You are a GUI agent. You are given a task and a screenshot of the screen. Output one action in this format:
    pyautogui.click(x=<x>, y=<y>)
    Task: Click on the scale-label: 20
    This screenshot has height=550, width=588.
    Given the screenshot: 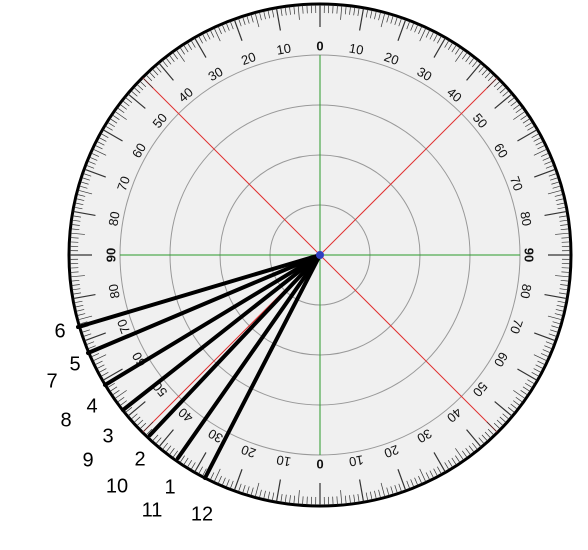 What is the action you would take?
    pyautogui.click(x=391, y=451)
    